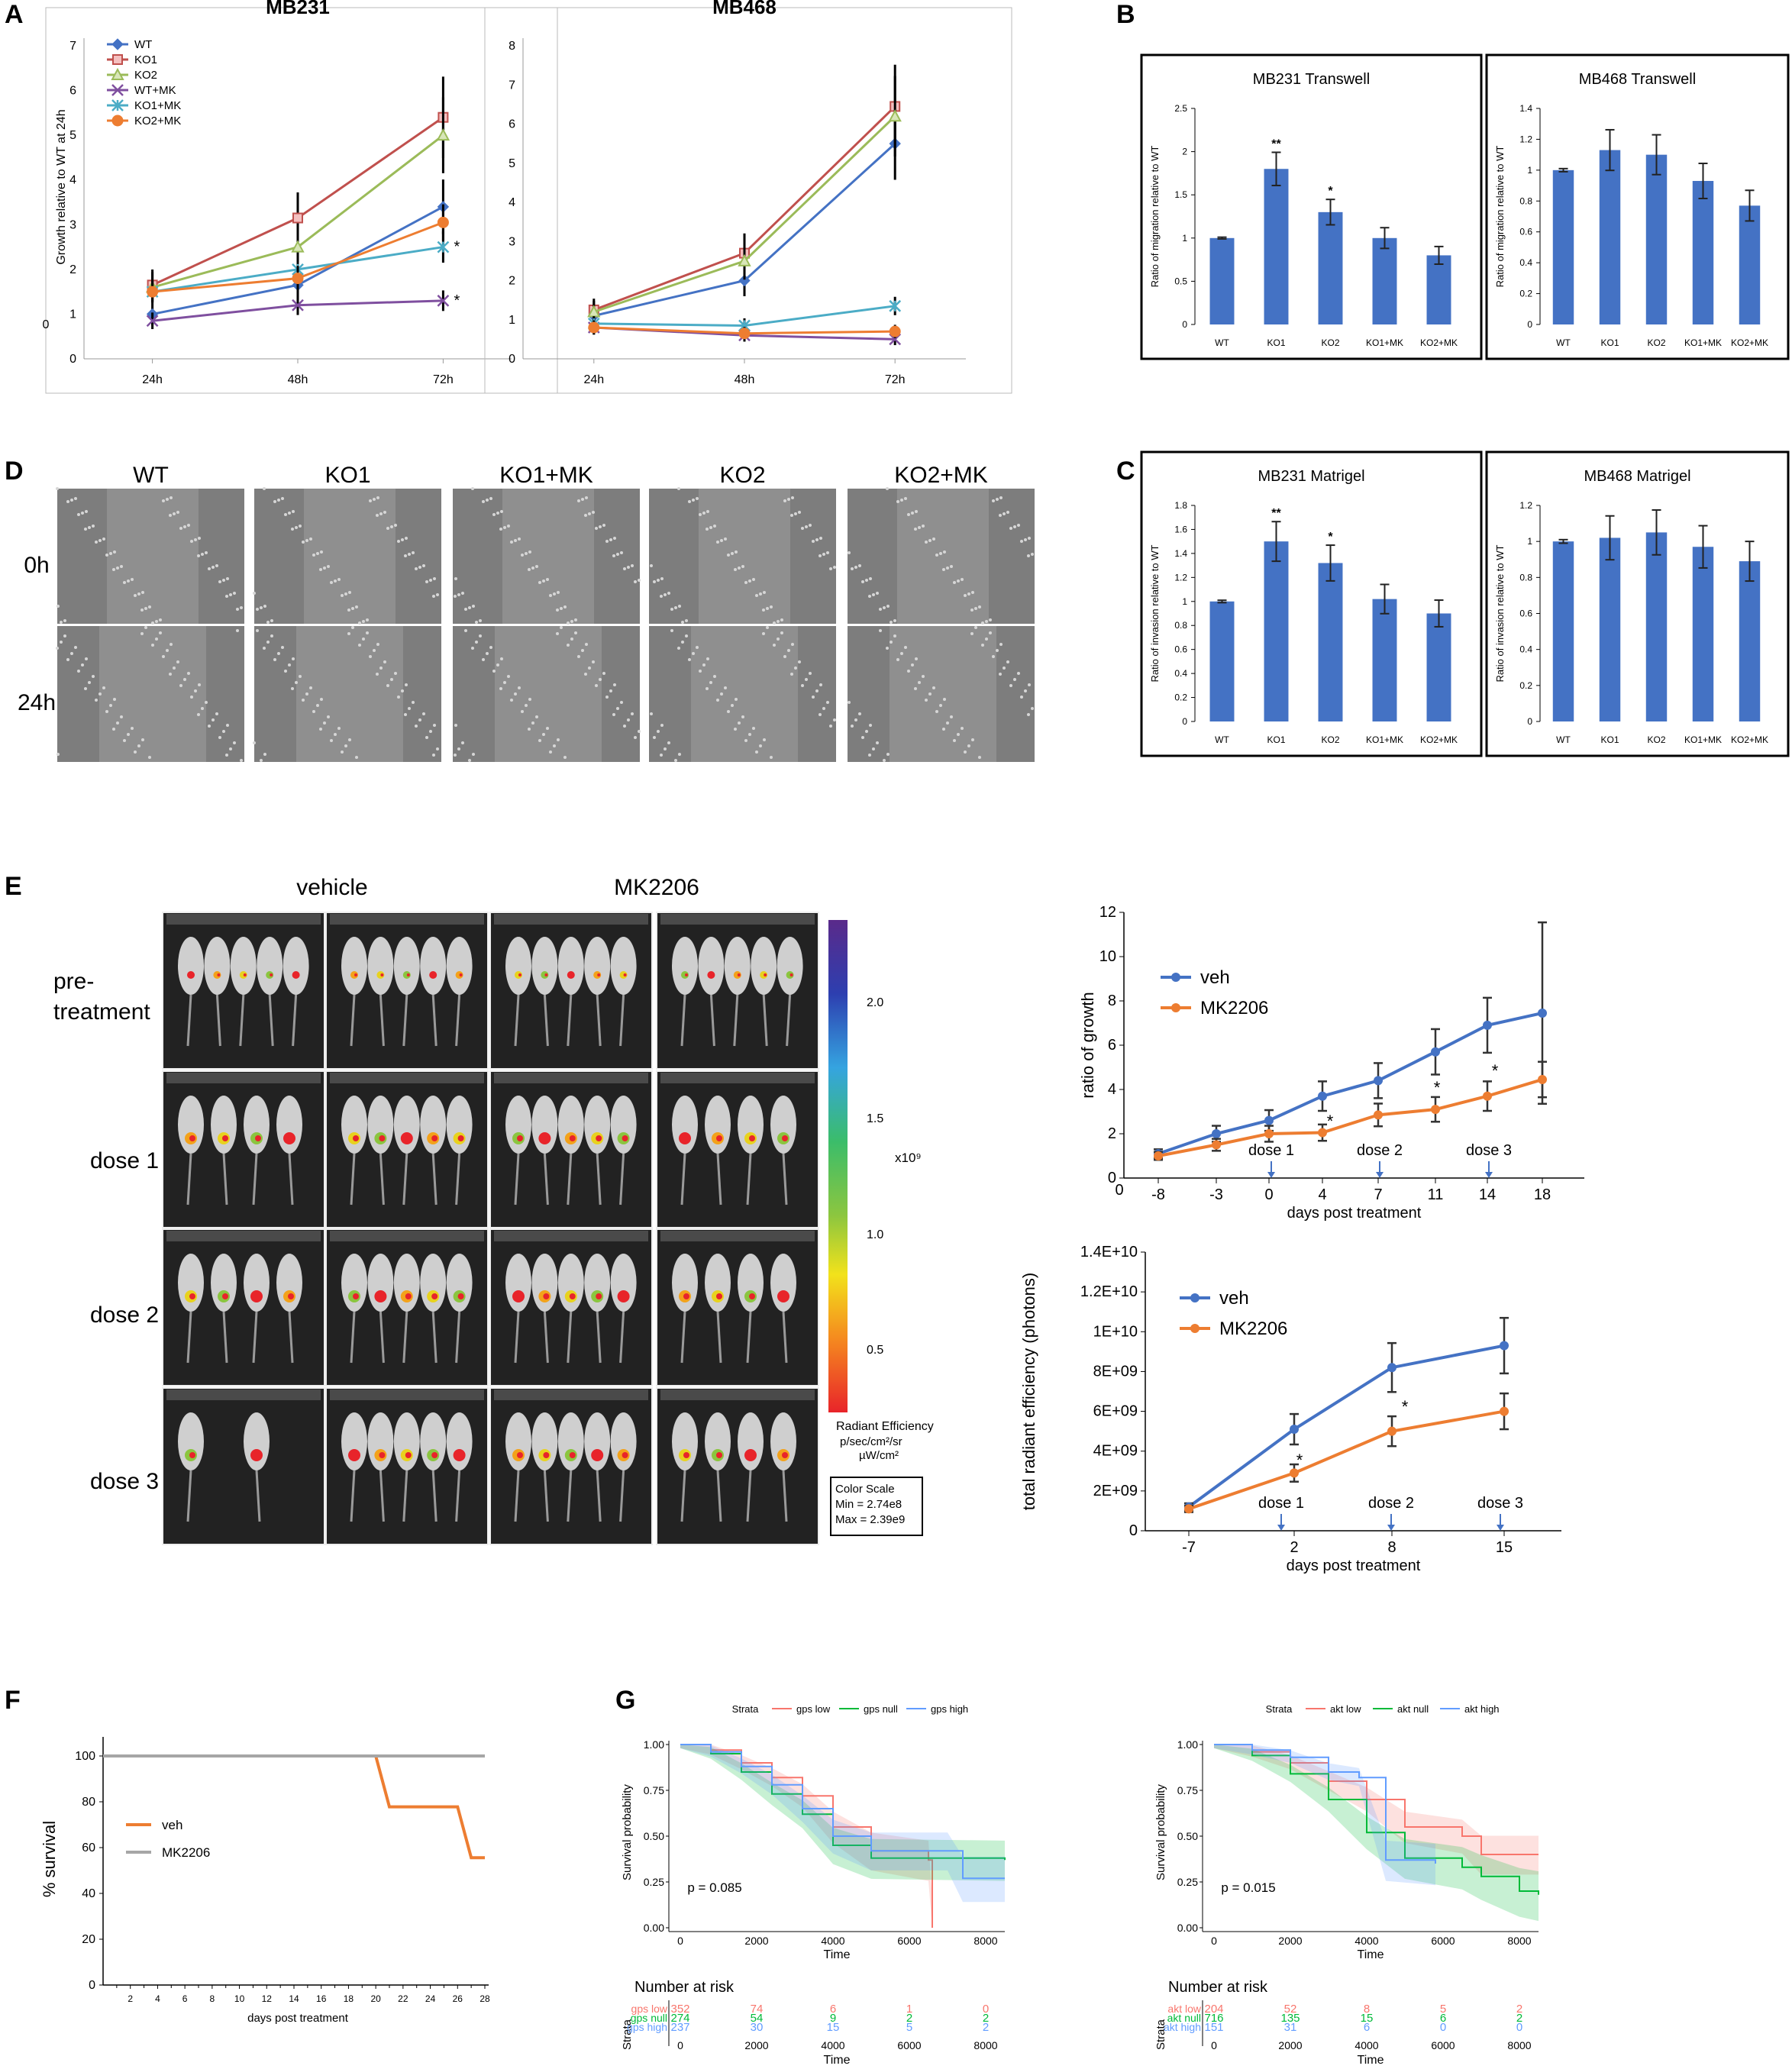 The image size is (1792, 2069). What do you see at coordinates (350, 556) in the screenshot?
I see `scratch-gap` at bounding box center [350, 556].